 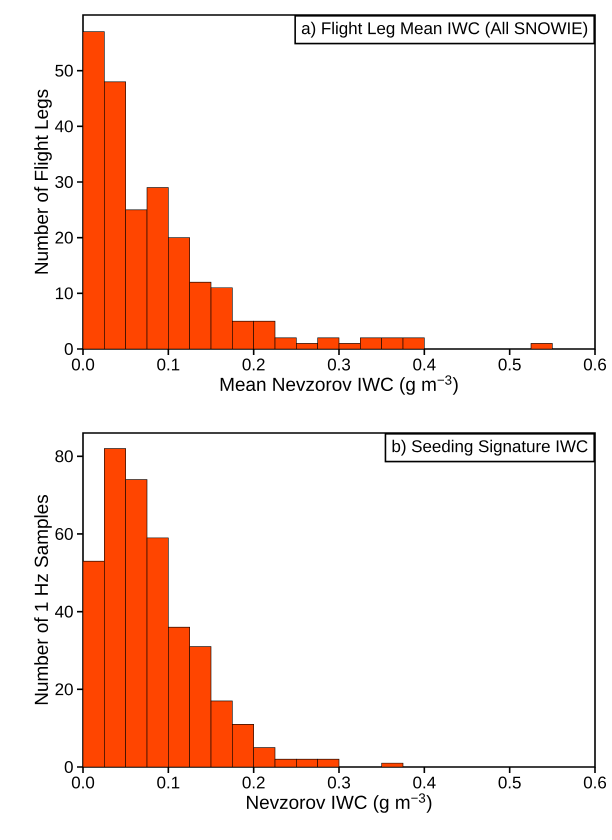 I want to click on y-axis-title: Number of Flight Legs, so click(x=43, y=182).